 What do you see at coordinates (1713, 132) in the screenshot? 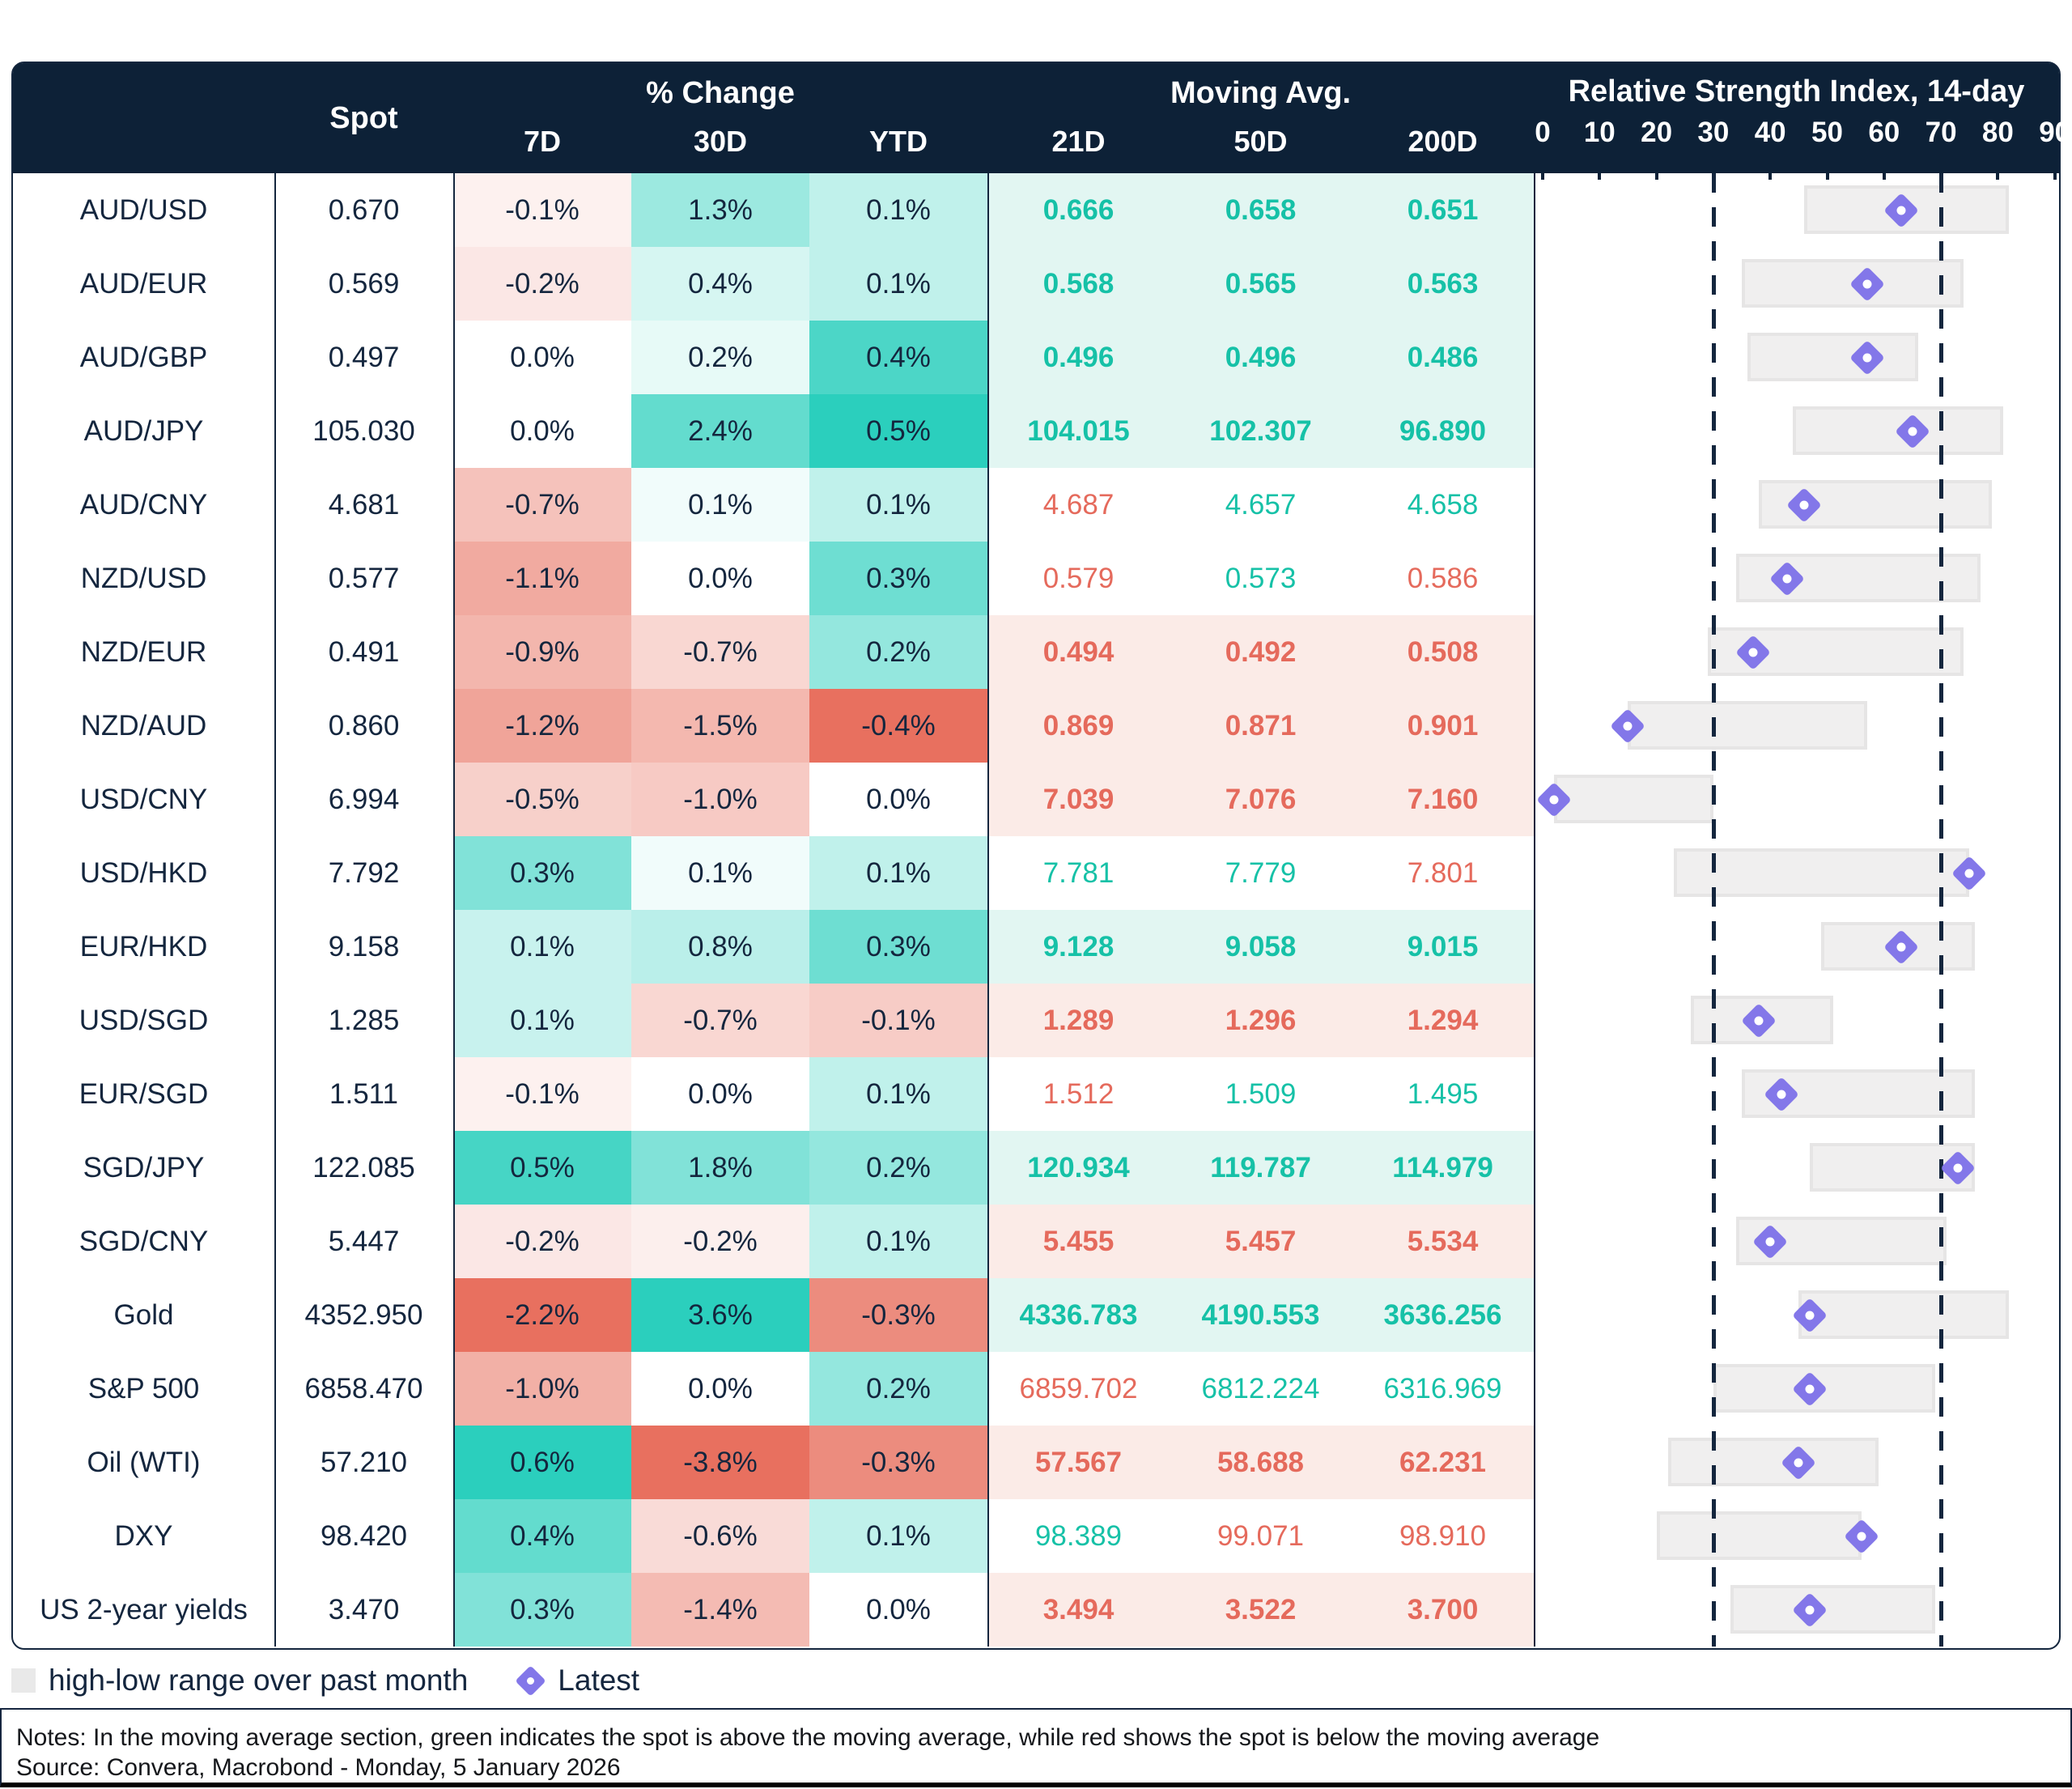
I see `rsi-axis-label: 30` at bounding box center [1713, 132].